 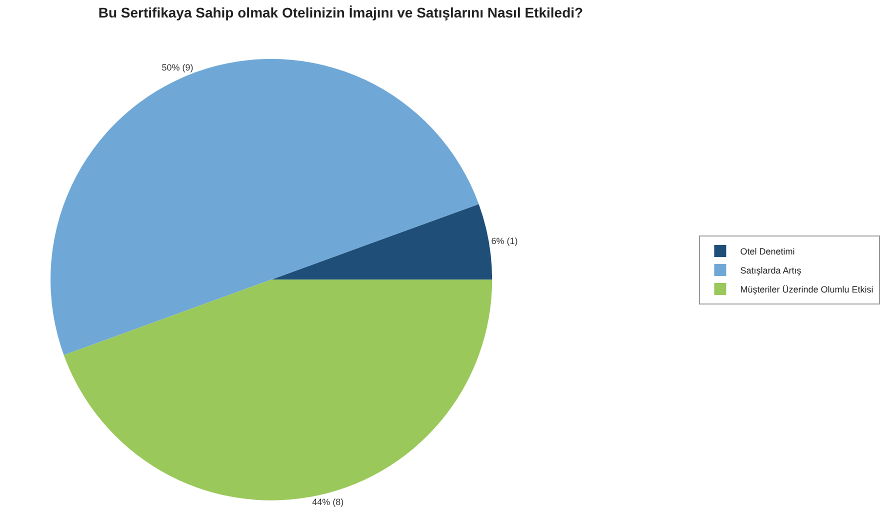 What do you see at coordinates (178, 67) in the screenshot?
I see `data-label: 50% (9)` at bounding box center [178, 67].